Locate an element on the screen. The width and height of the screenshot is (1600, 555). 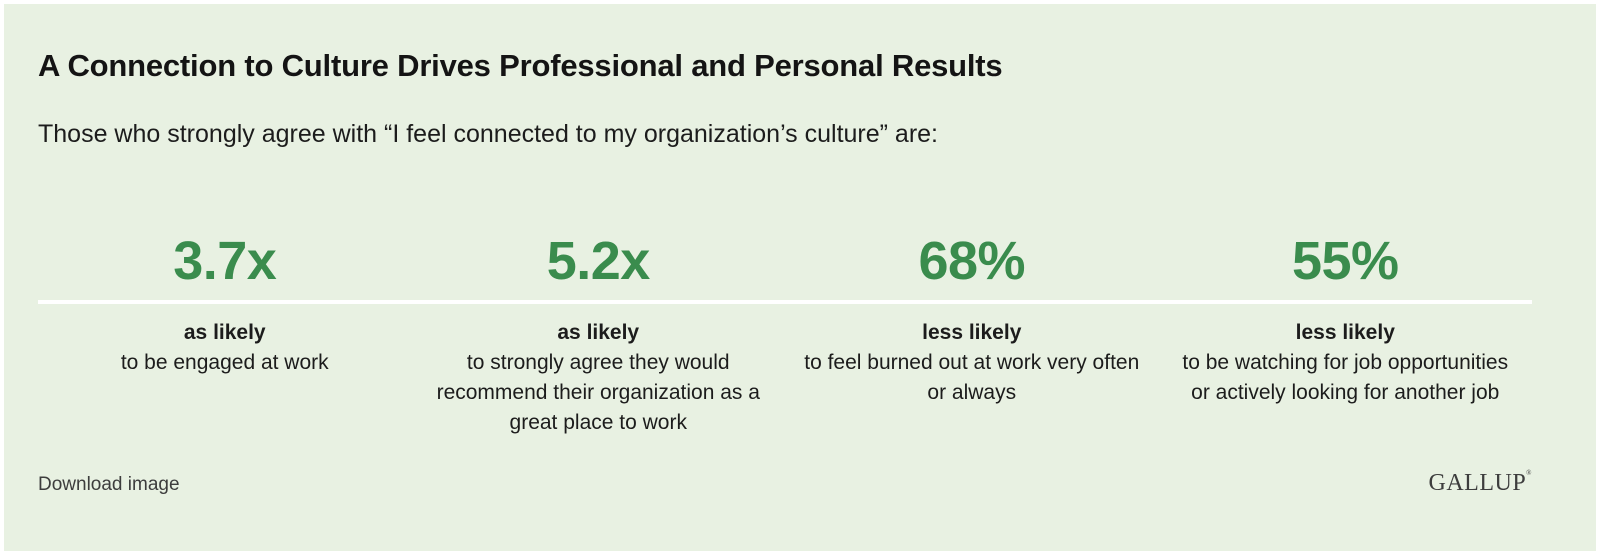
stat-value-cell: 5.2x is located at coordinates (599, 261).